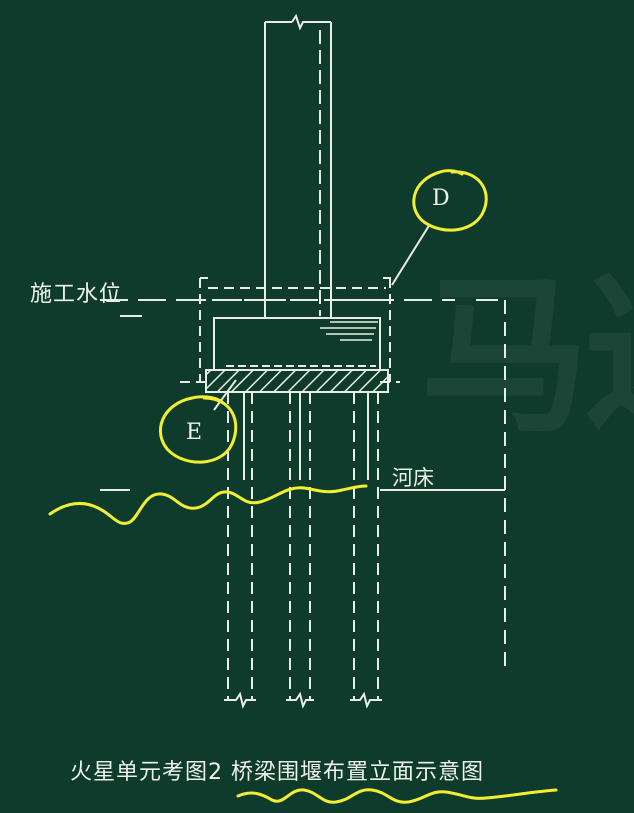 This screenshot has height=813, width=634. What do you see at coordinates (527, 357) in the screenshot?
I see `watermark: 马达` at bounding box center [527, 357].